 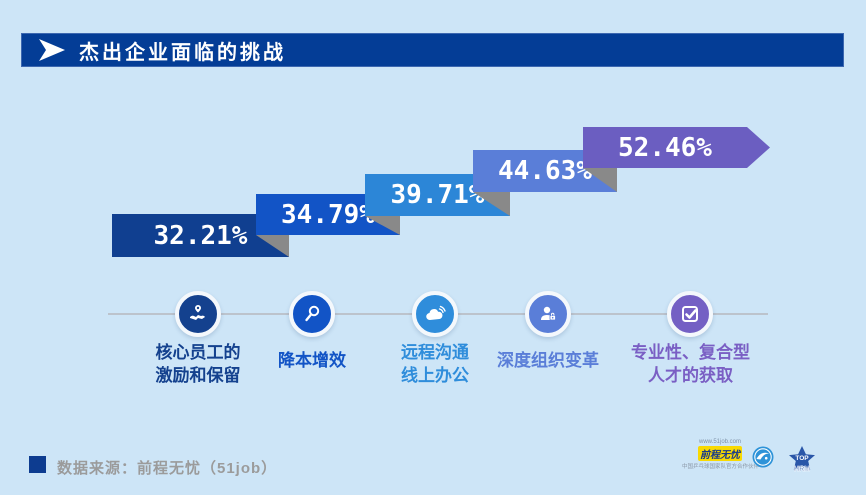 What do you see at coordinates (435, 364) in the screenshot?
I see `category-label-3: 远程沟通 线上办公` at bounding box center [435, 364].